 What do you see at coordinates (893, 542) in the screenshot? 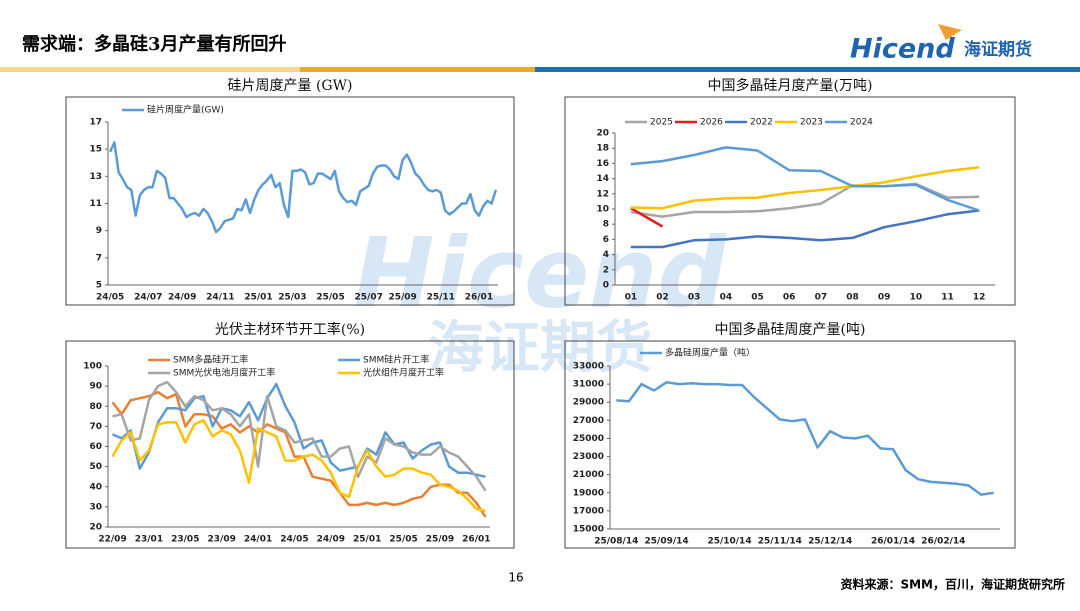
I see `x-tick-label: 26/01/14` at bounding box center [893, 542].